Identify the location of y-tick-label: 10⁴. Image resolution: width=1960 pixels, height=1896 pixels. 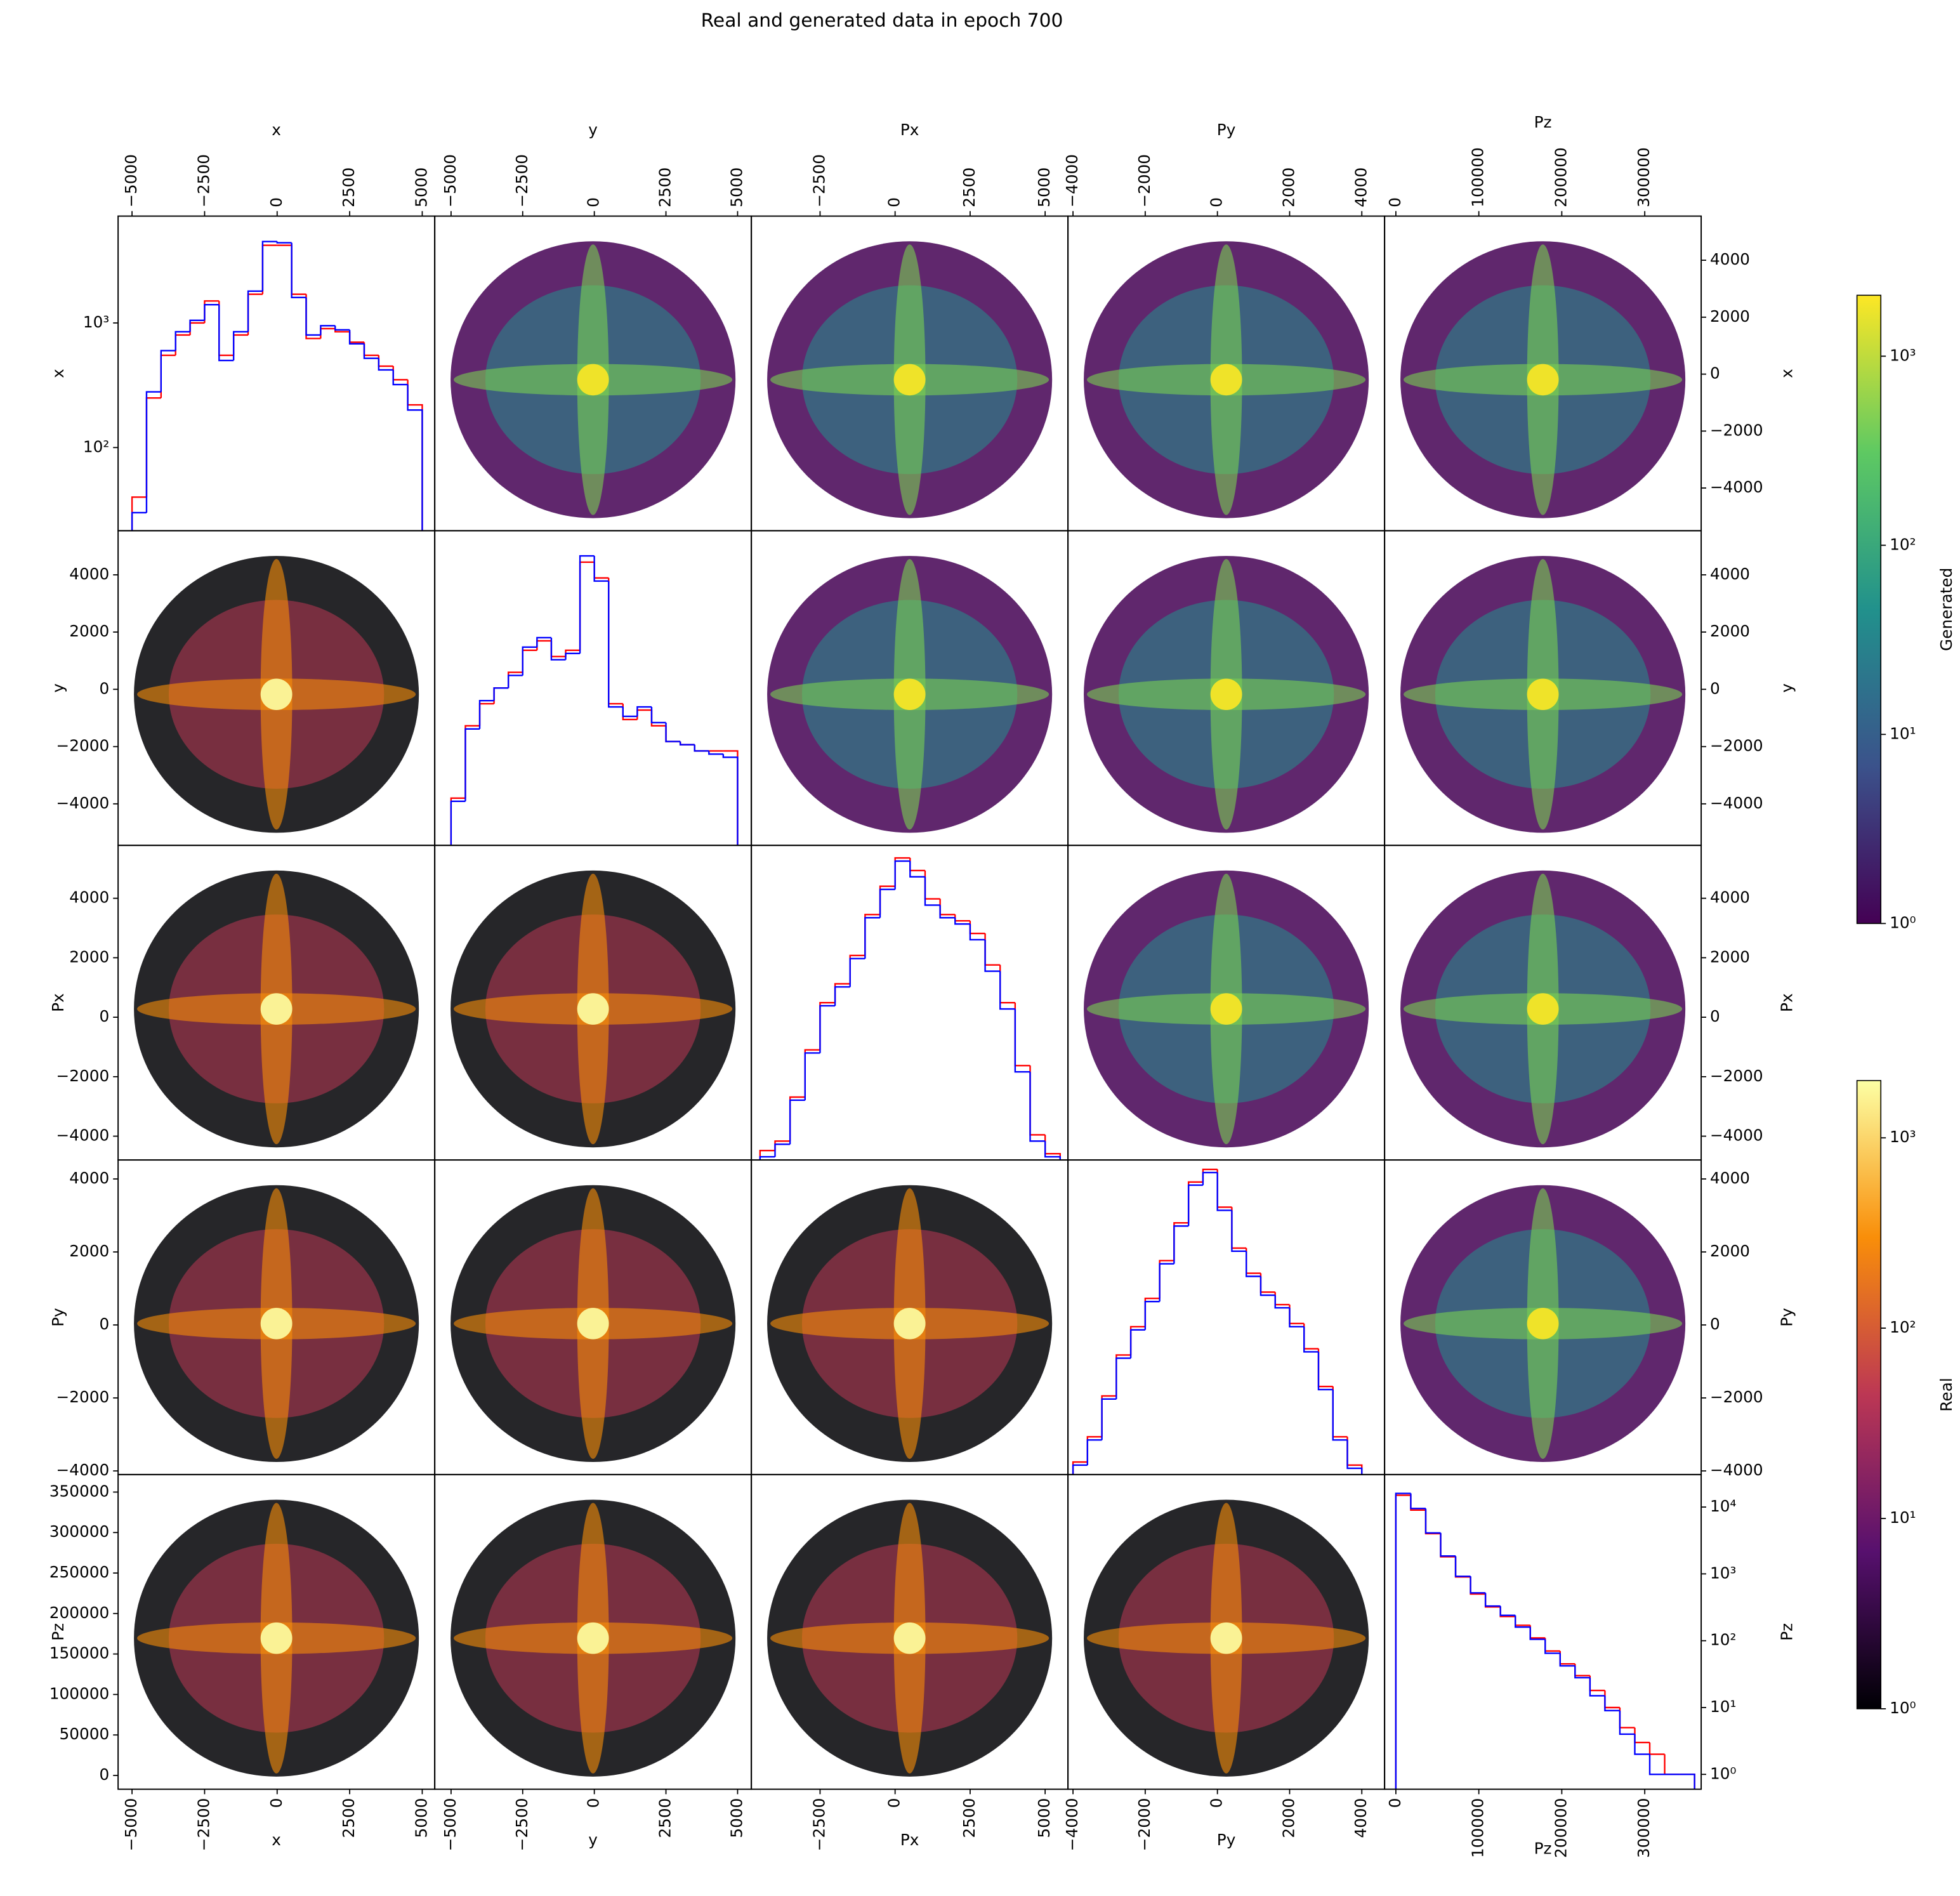
(1723, 1506).